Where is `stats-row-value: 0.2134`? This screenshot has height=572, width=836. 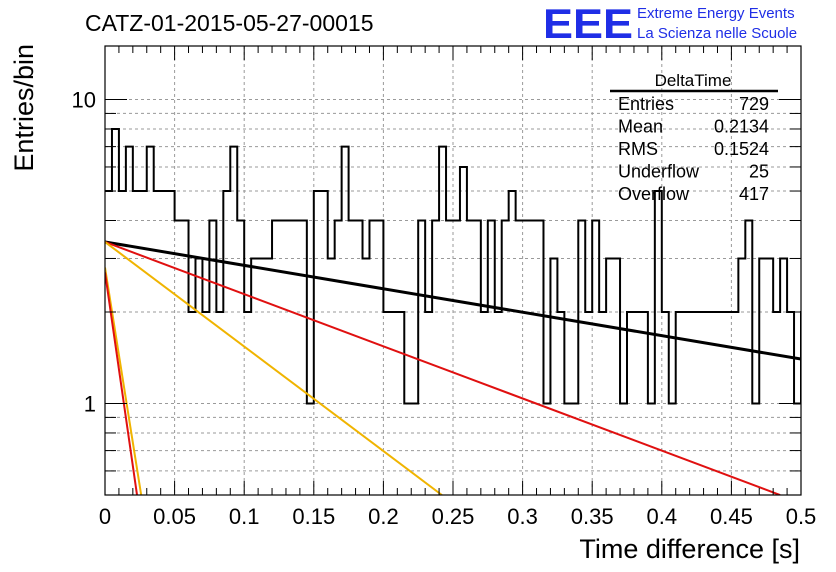
stats-row-value: 0.2134 is located at coordinates (741, 127).